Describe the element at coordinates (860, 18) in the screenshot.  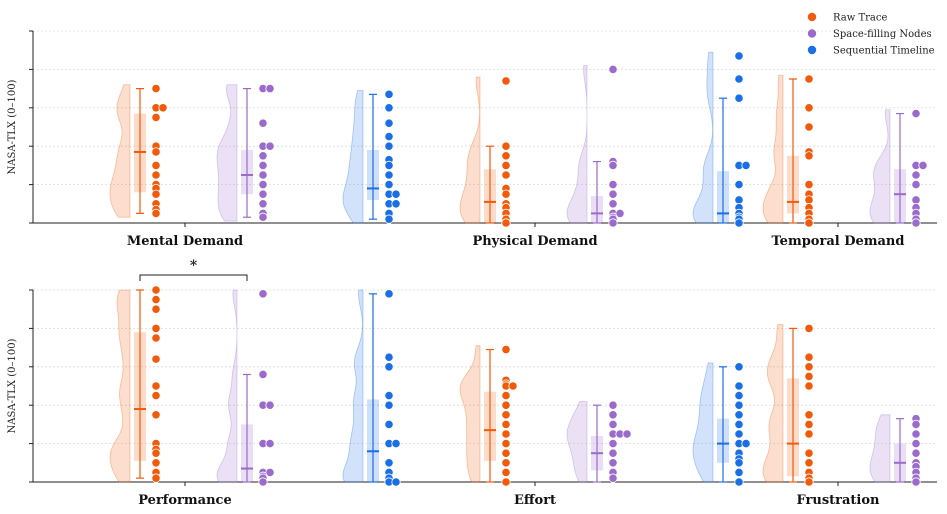
I see `legend-label-raw-trace: Raw Trace` at that location.